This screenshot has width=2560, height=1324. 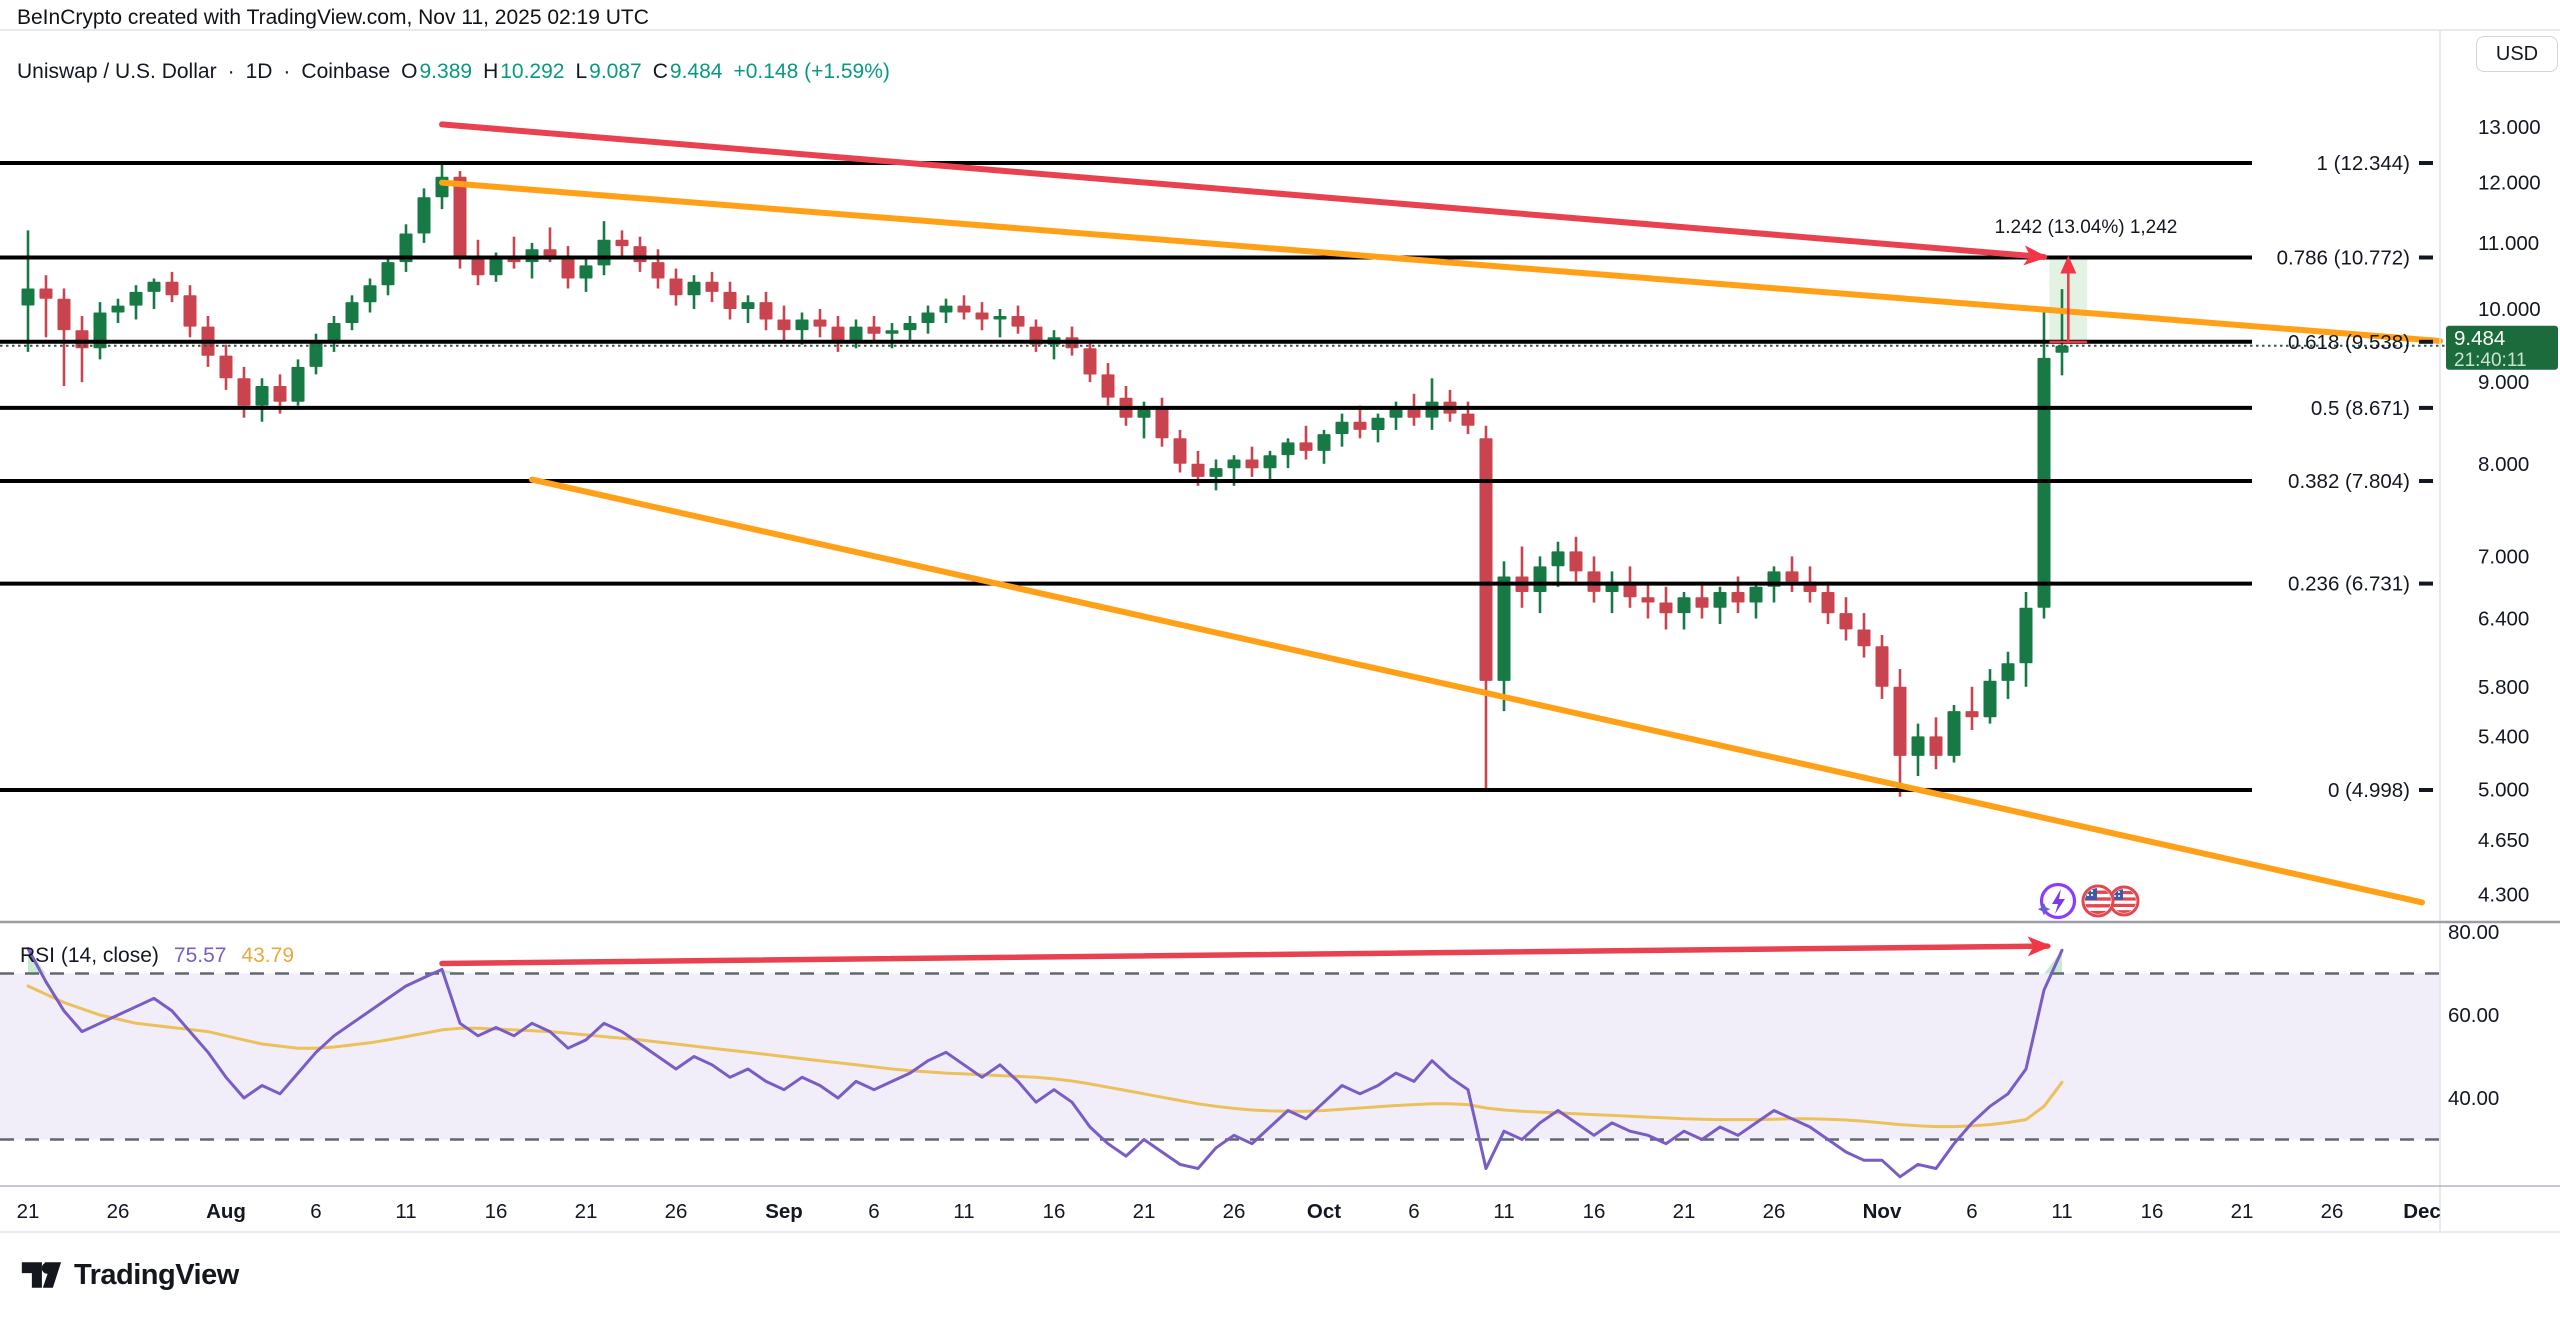 What do you see at coordinates (2422, 1211) in the screenshot?
I see `time-tick: Dec` at bounding box center [2422, 1211].